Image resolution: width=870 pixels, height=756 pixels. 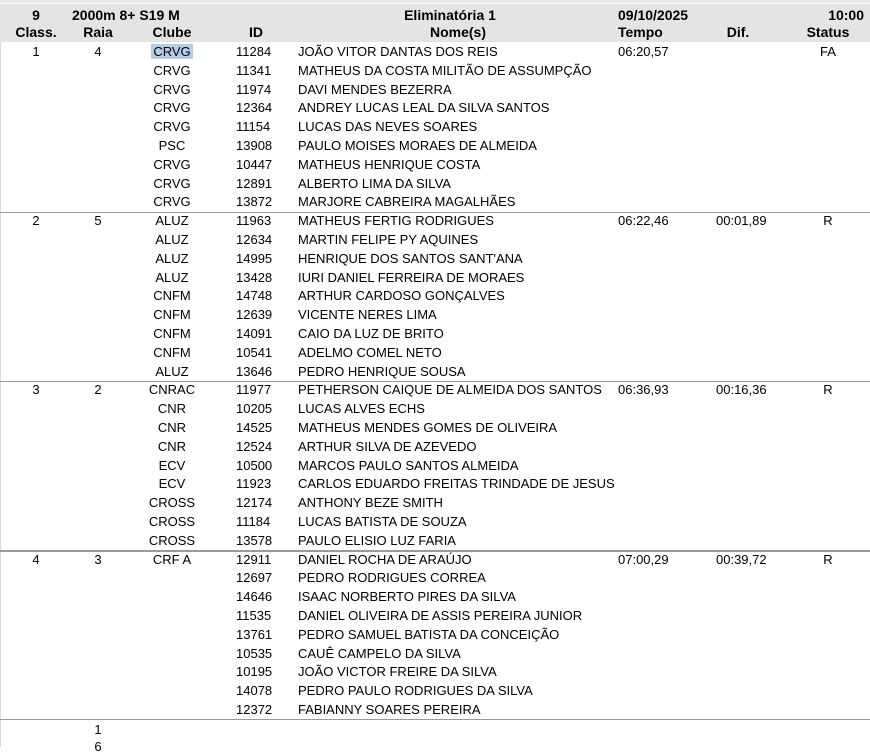 What do you see at coordinates (172, 559) in the screenshot?
I see `rower-clube-text: CRF A` at bounding box center [172, 559].